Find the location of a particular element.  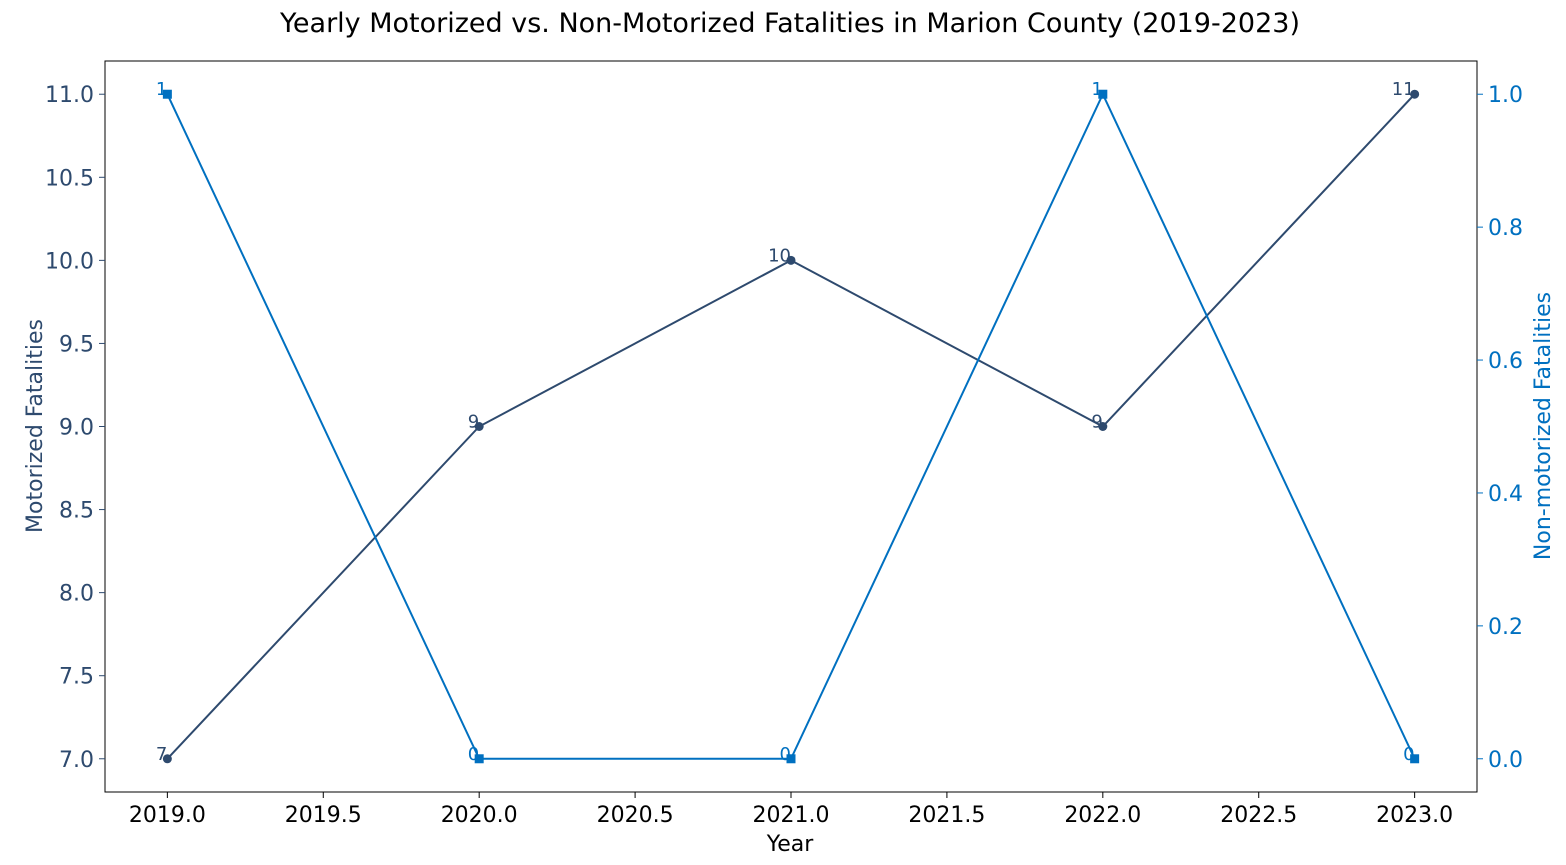

x-tick-label: 2022.0 is located at coordinates (1102, 815).